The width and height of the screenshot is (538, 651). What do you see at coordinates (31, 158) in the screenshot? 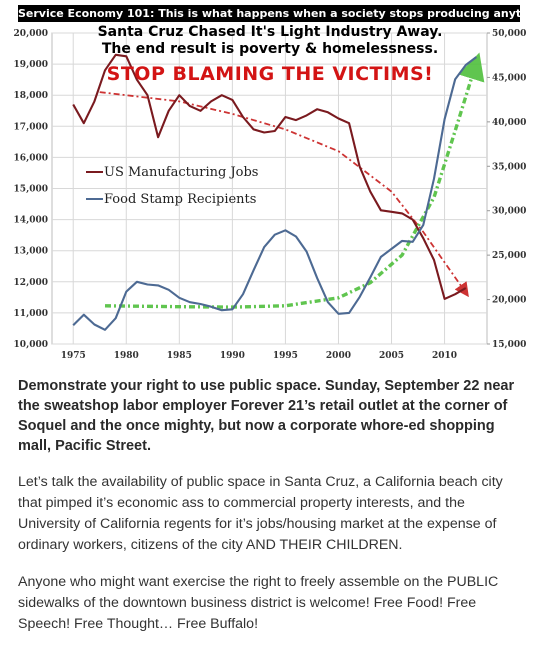
I see `y-tick-left: 16,000` at bounding box center [31, 158].